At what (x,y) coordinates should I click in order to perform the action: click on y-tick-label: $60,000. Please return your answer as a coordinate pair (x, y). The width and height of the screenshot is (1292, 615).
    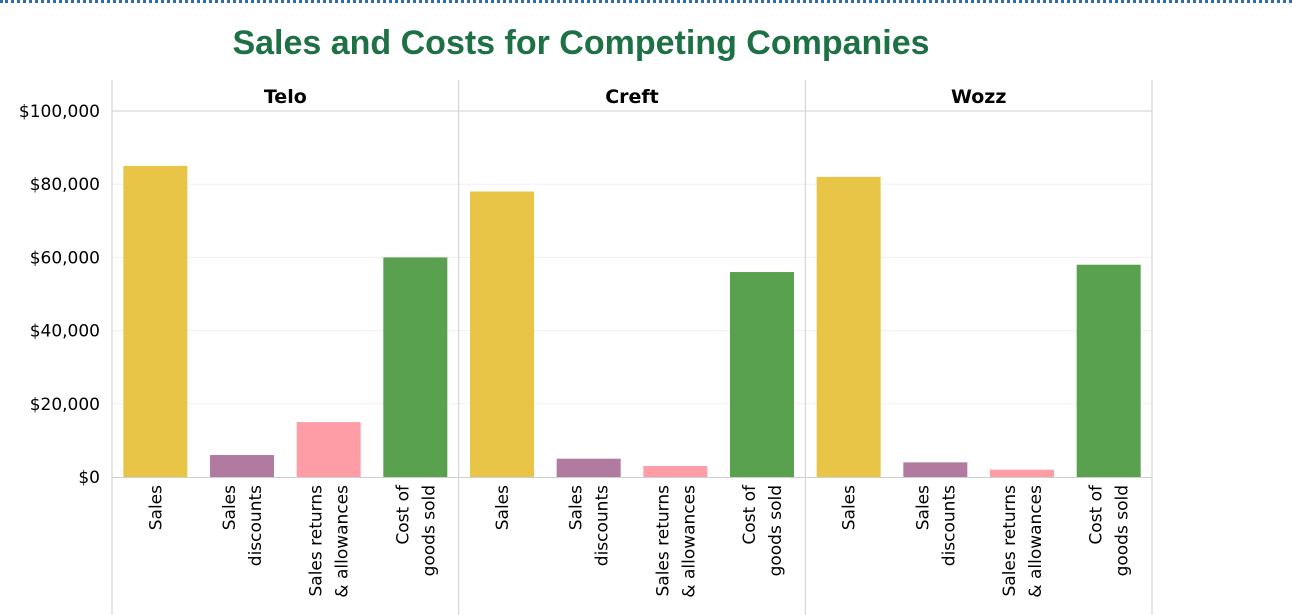
    Looking at the image, I should click on (65, 258).